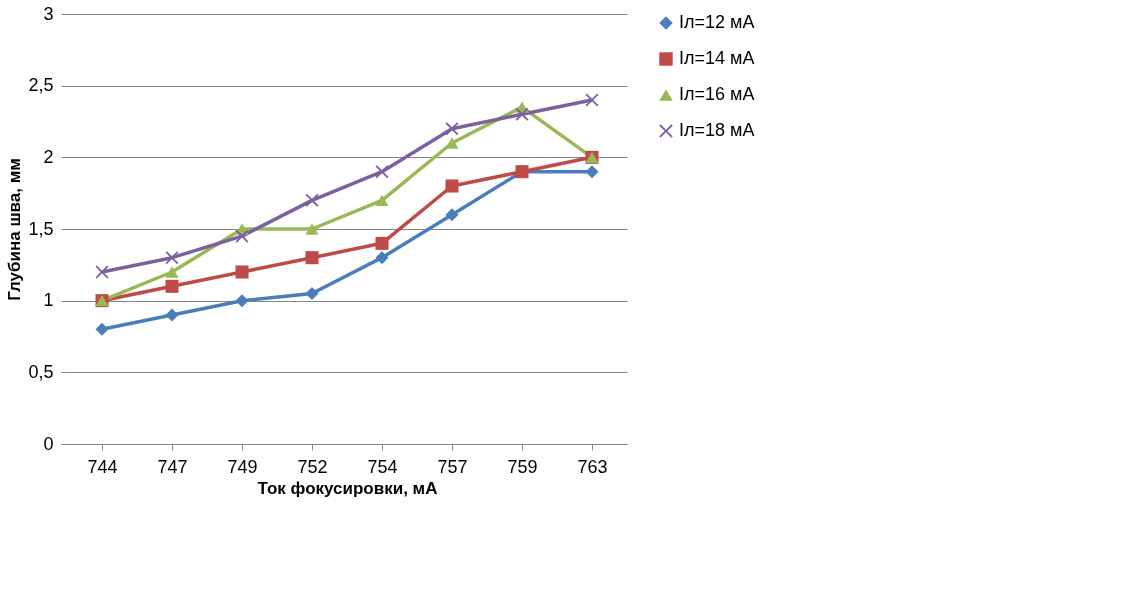  I want to click on legend-label: Iл=14 мА, so click(717, 58).